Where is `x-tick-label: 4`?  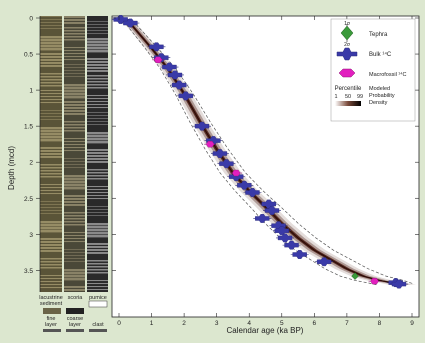 x-tick-label: 4 is located at coordinates (249, 323).